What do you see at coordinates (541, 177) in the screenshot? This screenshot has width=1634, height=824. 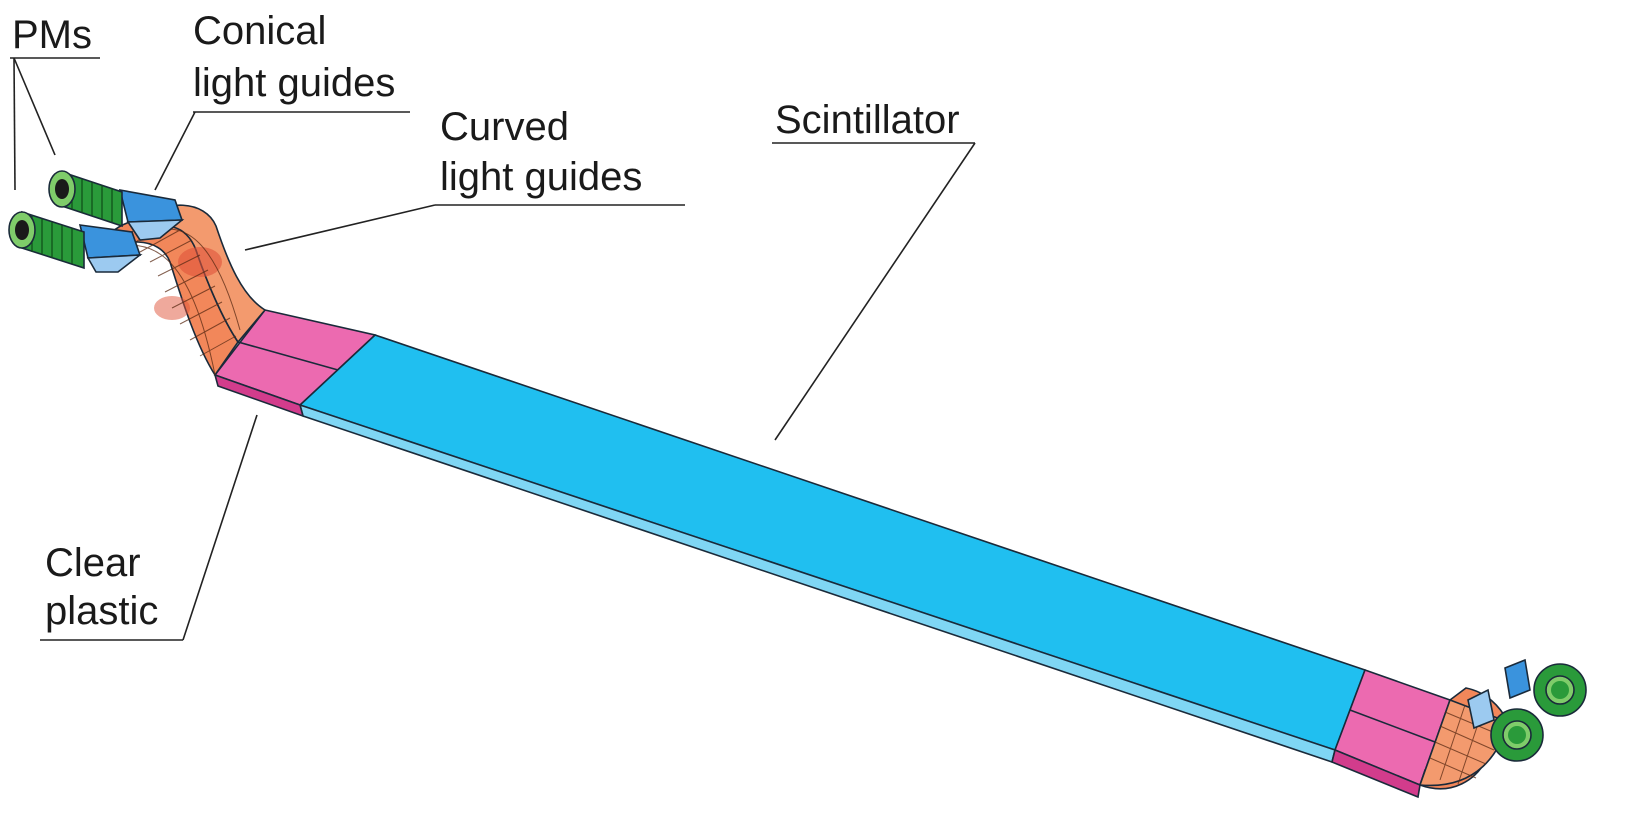 I see `label-curved-line2: light guides` at bounding box center [541, 177].